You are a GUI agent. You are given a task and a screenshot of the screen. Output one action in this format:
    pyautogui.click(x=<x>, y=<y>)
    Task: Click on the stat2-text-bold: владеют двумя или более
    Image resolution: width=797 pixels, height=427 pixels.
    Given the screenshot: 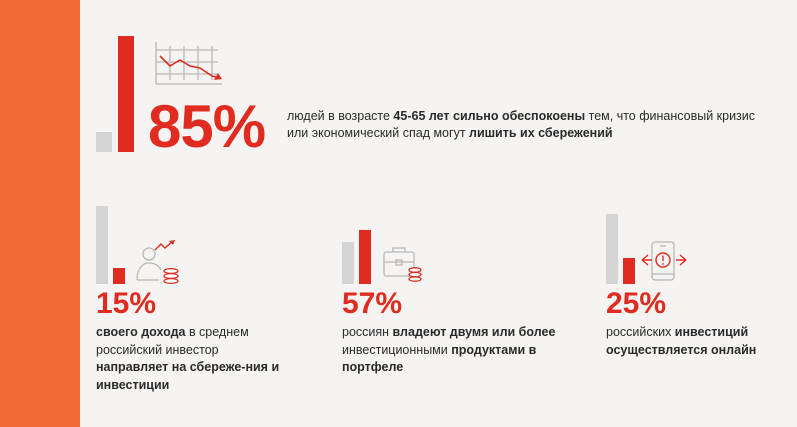 What is the action you would take?
    pyautogui.click(x=474, y=332)
    